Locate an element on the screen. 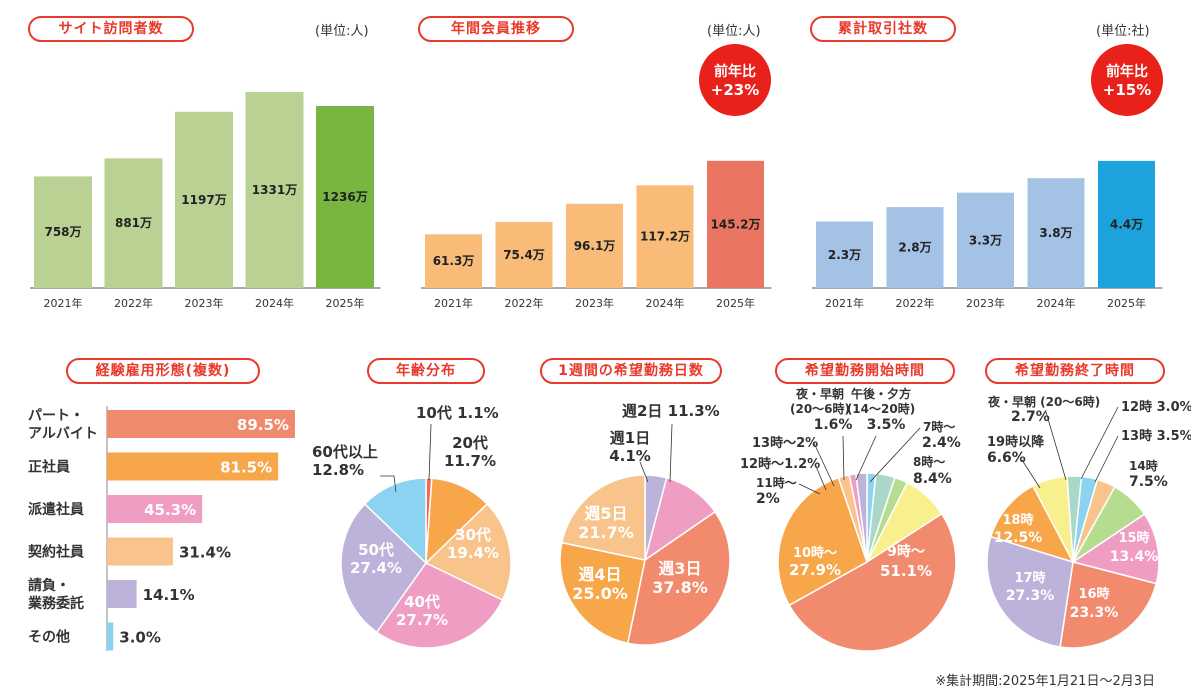  employment-title: 経験雇用形態(複数) is located at coordinates (163, 371).